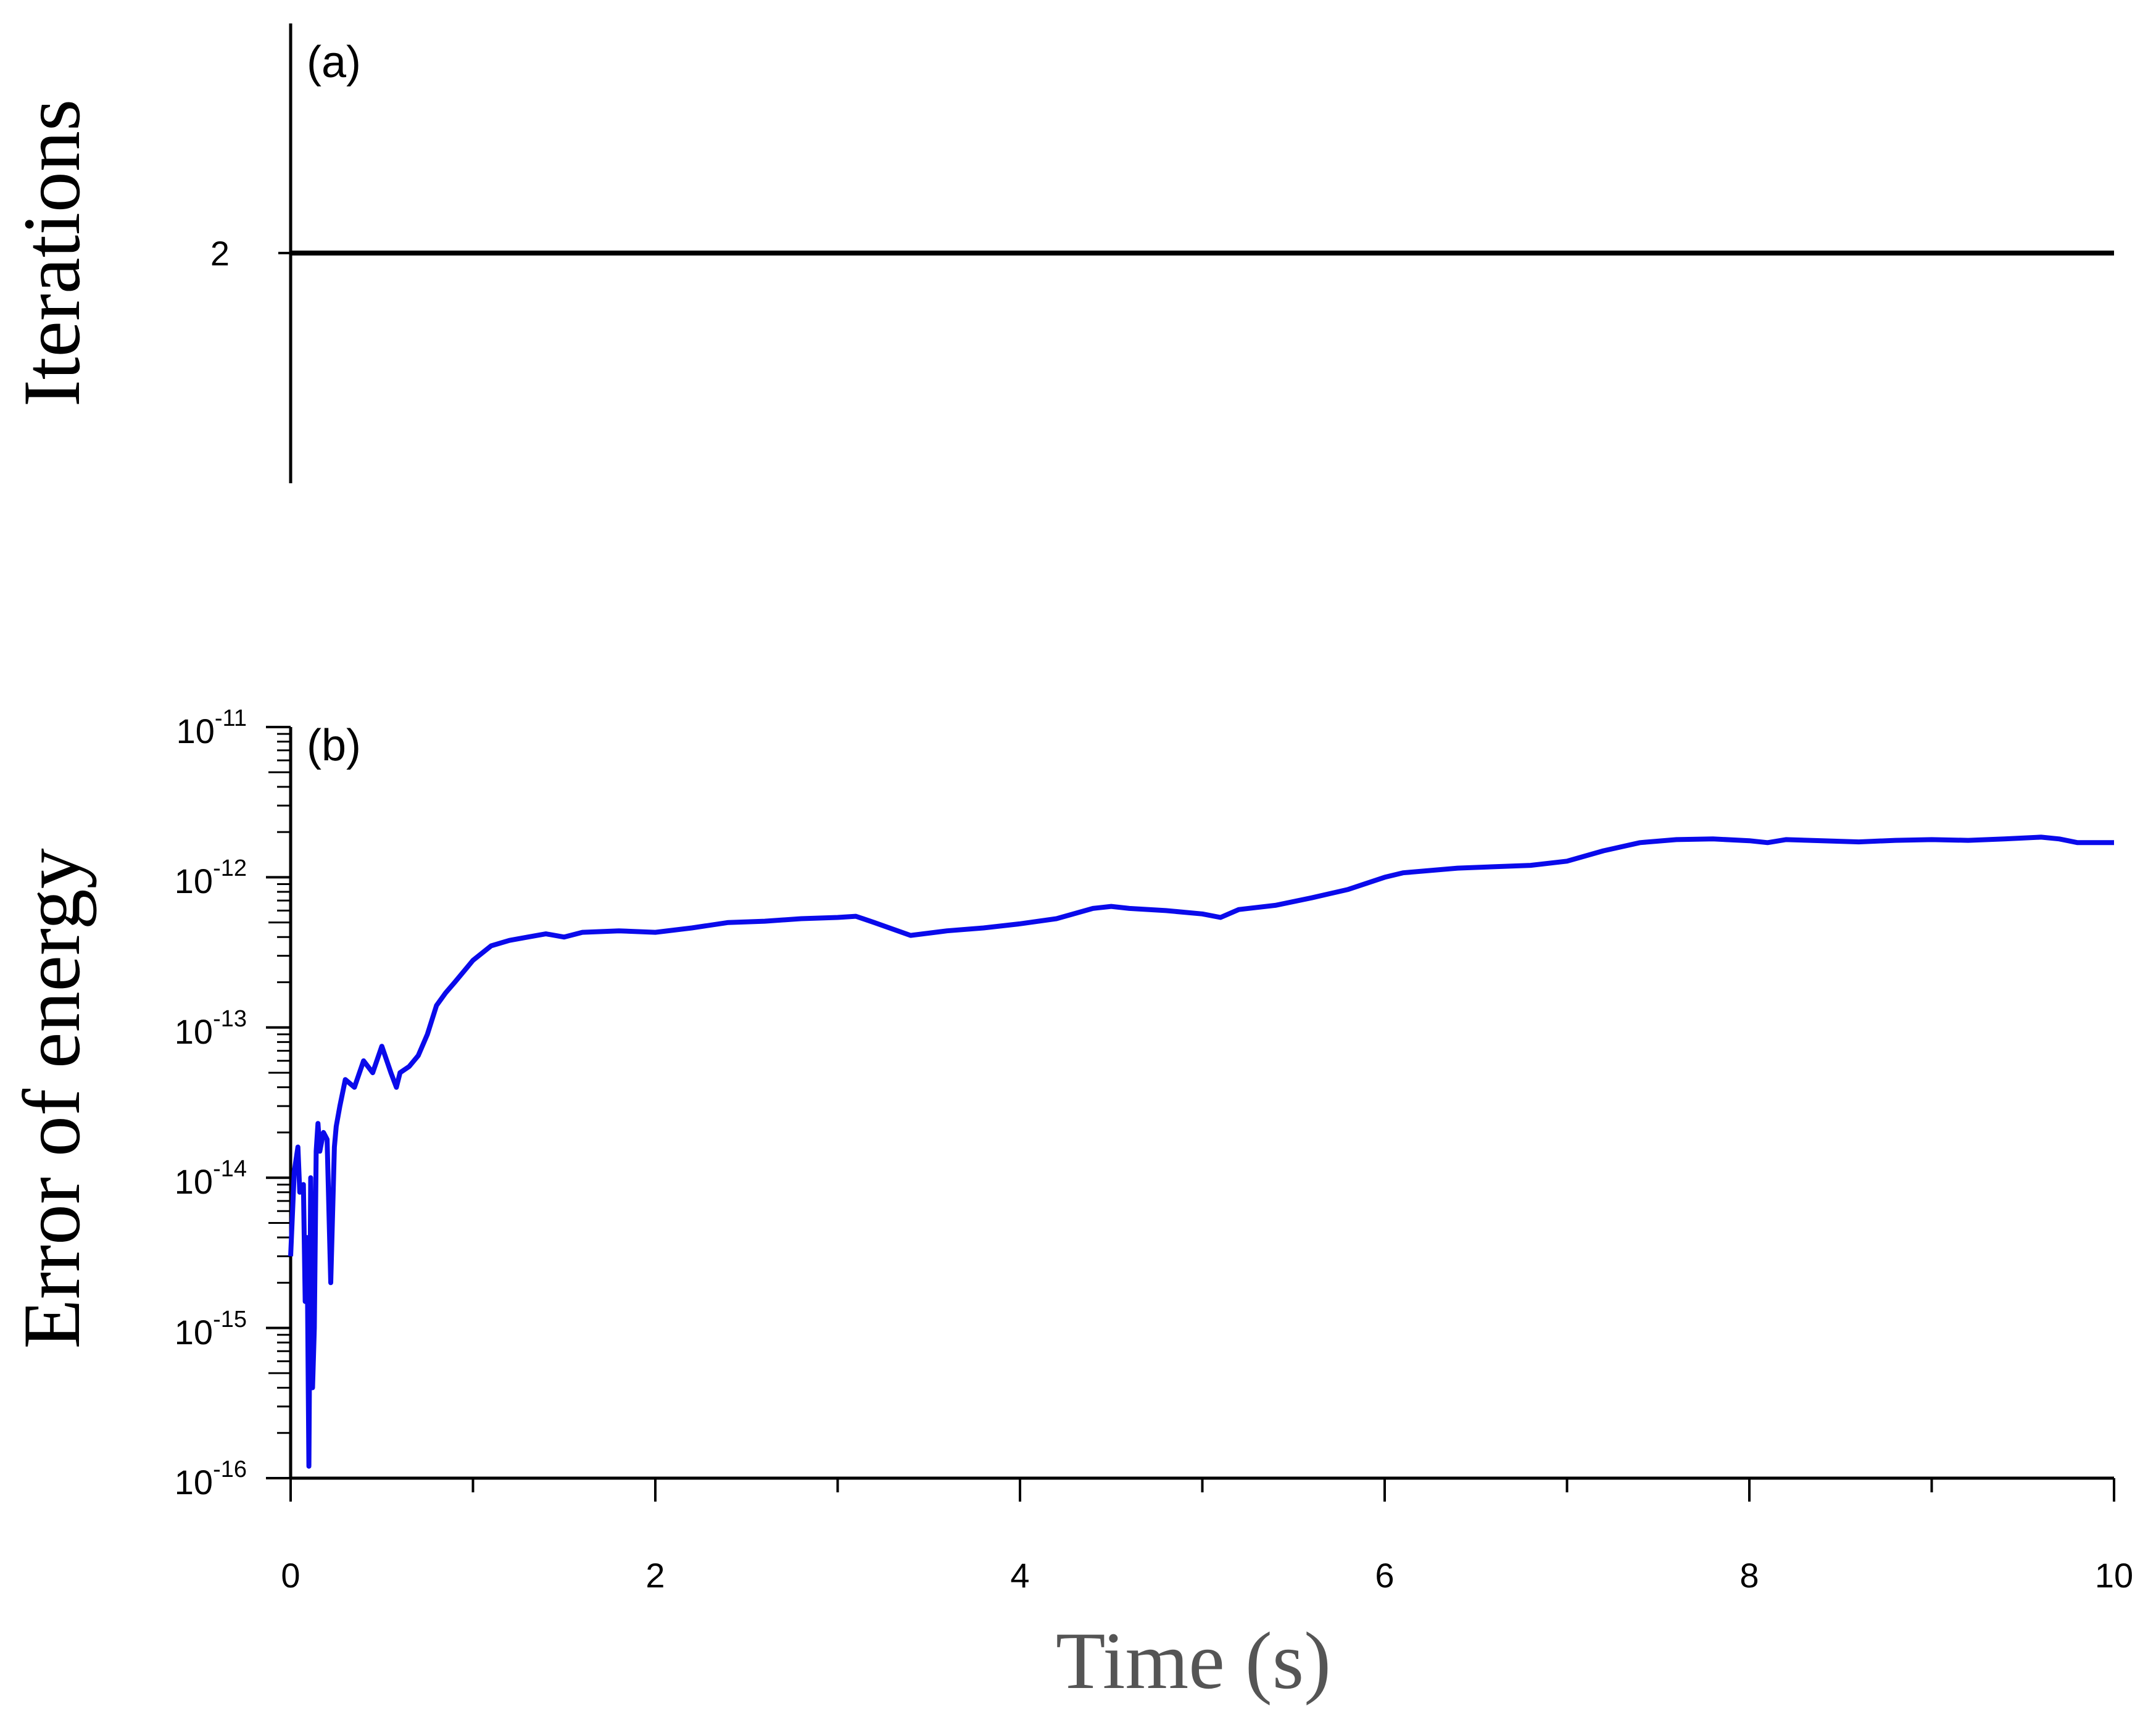  What do you see at coordinates (211, 728) in the screenshot?
I see `y-tick-label-1e-11: 10-11` at bounding box center [211, 728].